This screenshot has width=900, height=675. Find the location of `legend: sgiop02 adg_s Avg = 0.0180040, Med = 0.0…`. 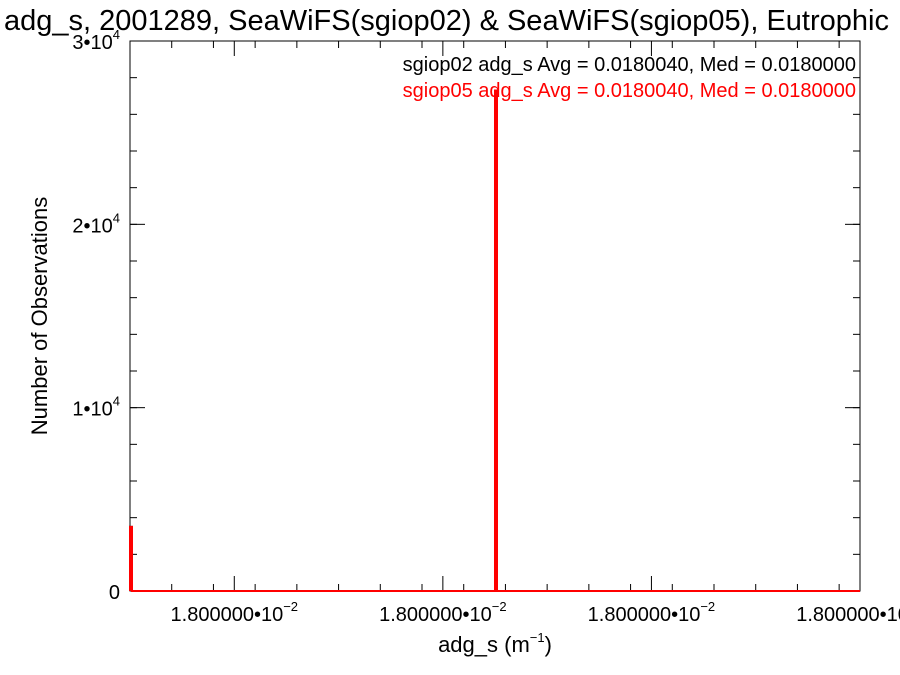

legend: sgiop02 adg_s Avg = 0.0180040, Med = 0.0… is located at coordinates (629, 78).